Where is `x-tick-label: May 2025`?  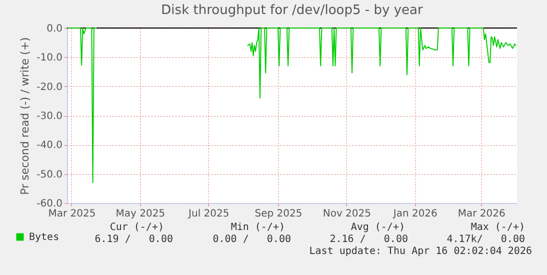 x-tick-label: May 2025 is located at coordinates (141, 214).